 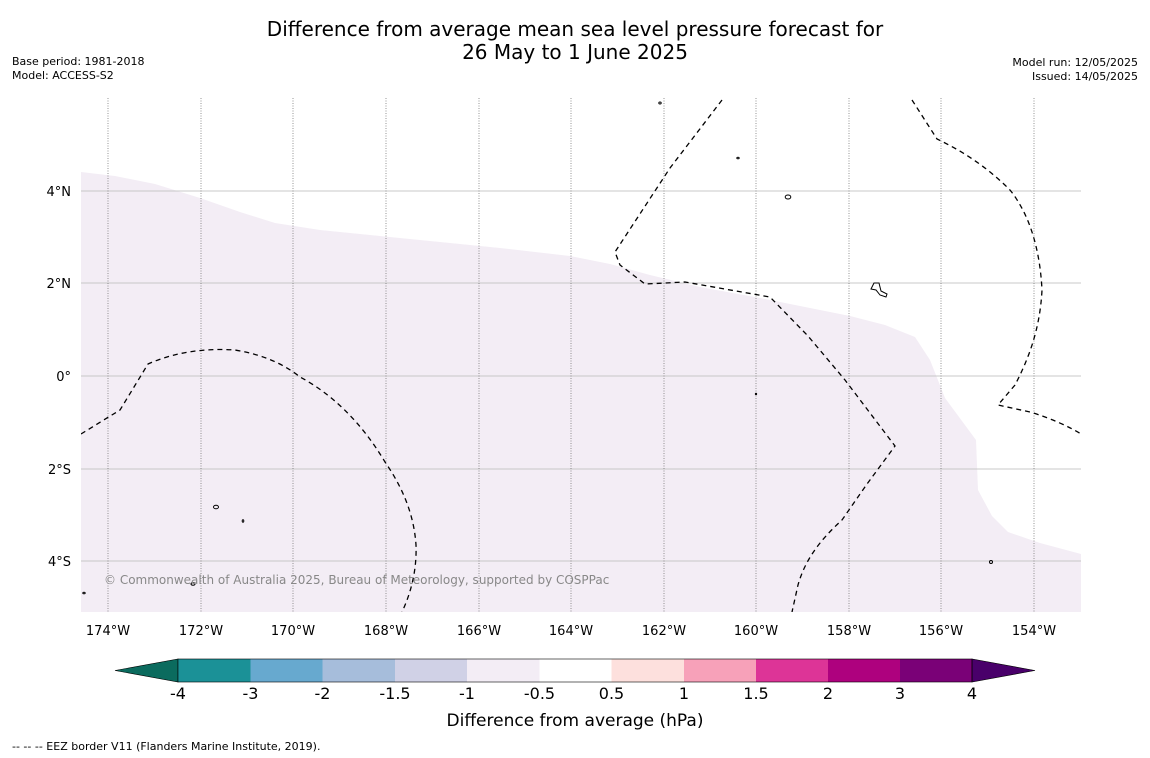 I want to click on colorbar-tick-labels: -4 -3 -2 -1.5 -1 -0.5 0.5 1 1.5 2 3 4, so click(x=573, y=693).